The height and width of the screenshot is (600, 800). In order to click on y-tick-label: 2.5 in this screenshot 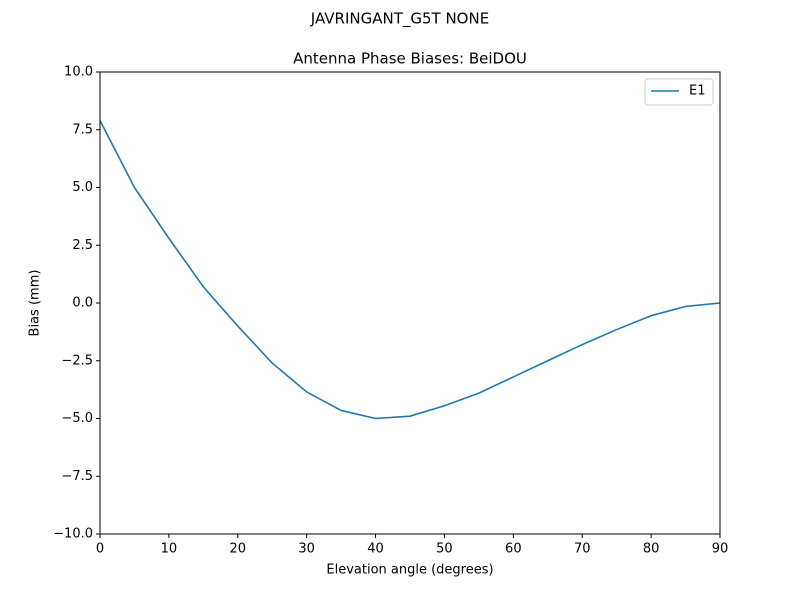, I will do `click(82, 245)`.